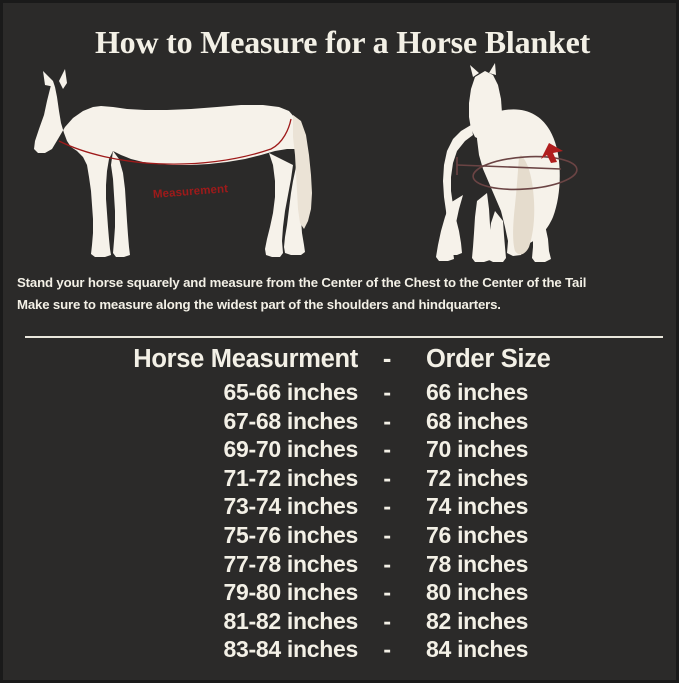 The height and width of the screenshot is (683, 679). What do you see at coordinates (477, 449) in the screenshot?
I see `cell-order-size: 70 inches` at bounding box center [477, 449].